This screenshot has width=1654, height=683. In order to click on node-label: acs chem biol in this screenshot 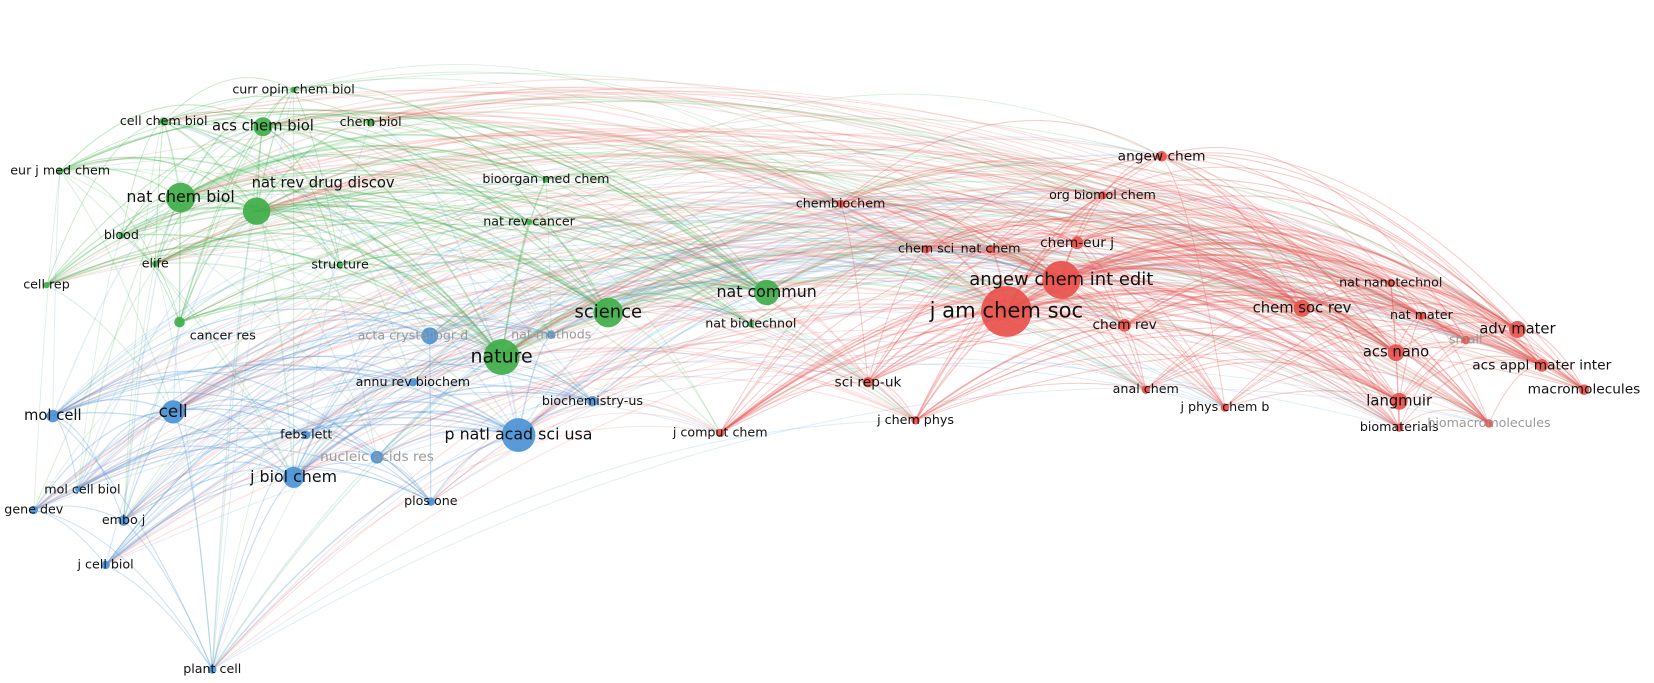, I will do `click(263, 126)`.